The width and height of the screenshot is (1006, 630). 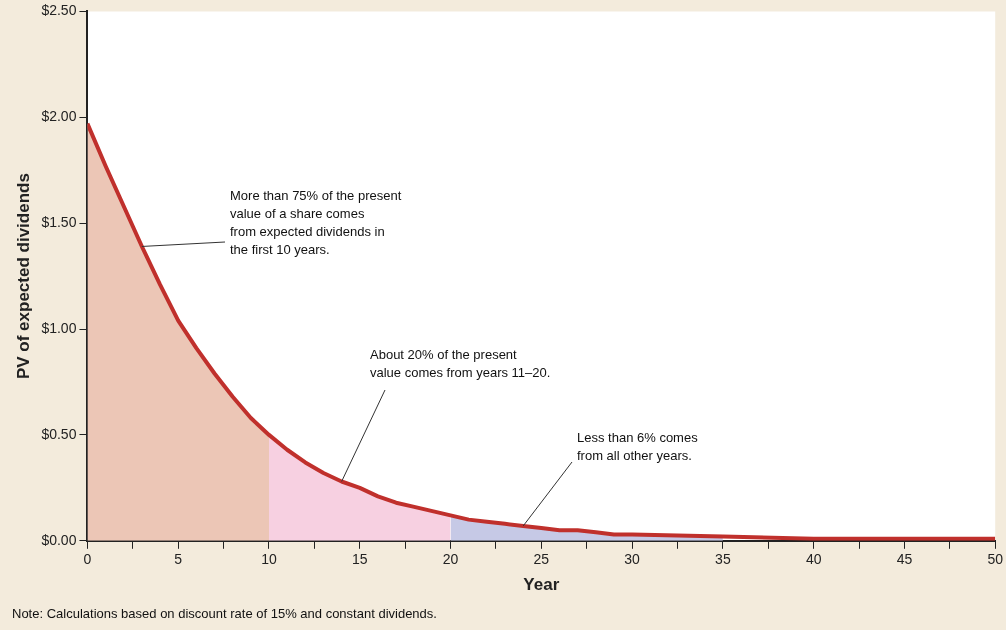 What do you see at coordinates (813, 559) in the screenshot?
I see `x-tick-label: 40` at bounding box center [813, 559].